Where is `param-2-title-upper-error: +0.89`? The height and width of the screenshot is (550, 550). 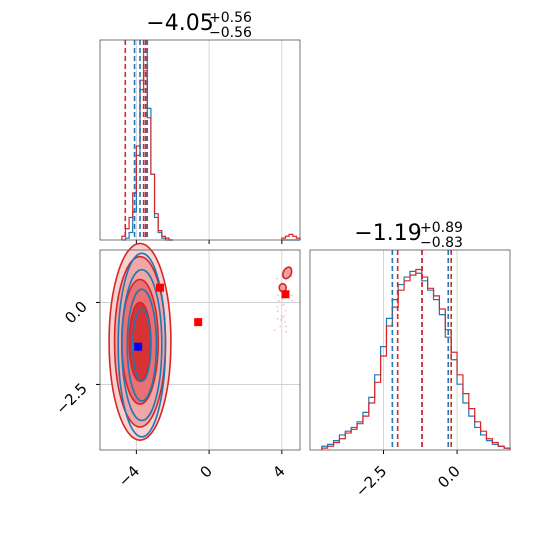 param-2-title-upper-error: +0.89 is located at coordinates (441, 228).